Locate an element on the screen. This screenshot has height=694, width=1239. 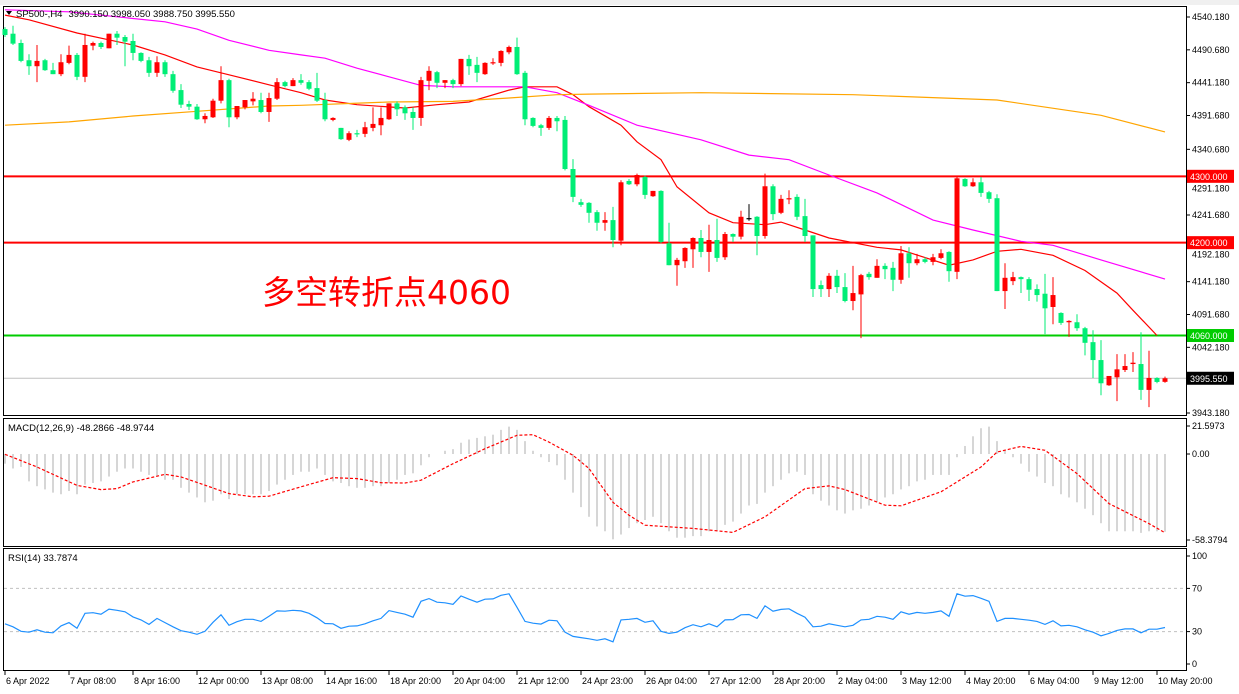
time-axis-label: 13 Apr 08:00 is located at coordinates (287, 681).